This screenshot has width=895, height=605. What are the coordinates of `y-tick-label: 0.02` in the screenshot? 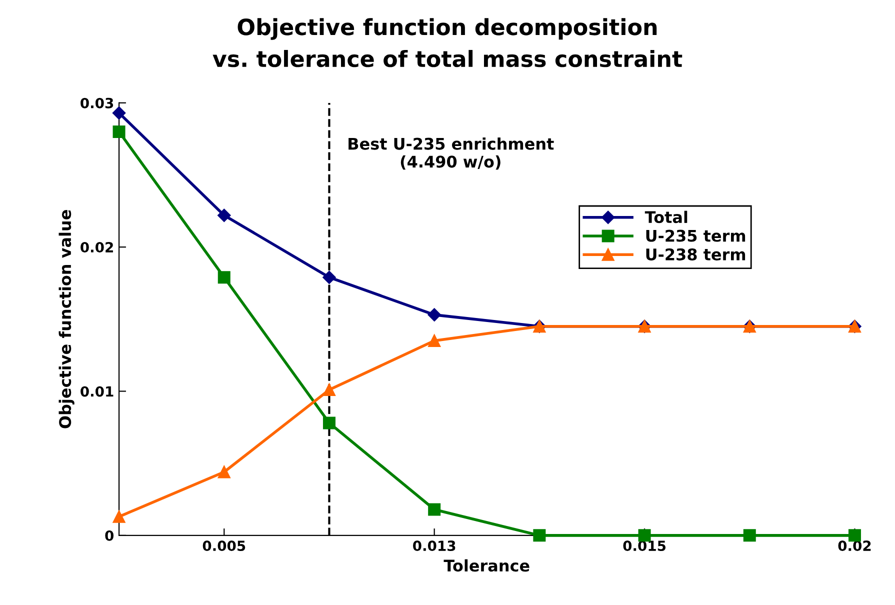 It's located at (96, 247).